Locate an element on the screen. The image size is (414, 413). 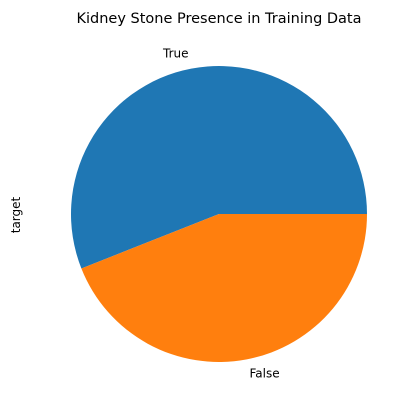
slice-label-false: False is located at coordinates (265, 373).